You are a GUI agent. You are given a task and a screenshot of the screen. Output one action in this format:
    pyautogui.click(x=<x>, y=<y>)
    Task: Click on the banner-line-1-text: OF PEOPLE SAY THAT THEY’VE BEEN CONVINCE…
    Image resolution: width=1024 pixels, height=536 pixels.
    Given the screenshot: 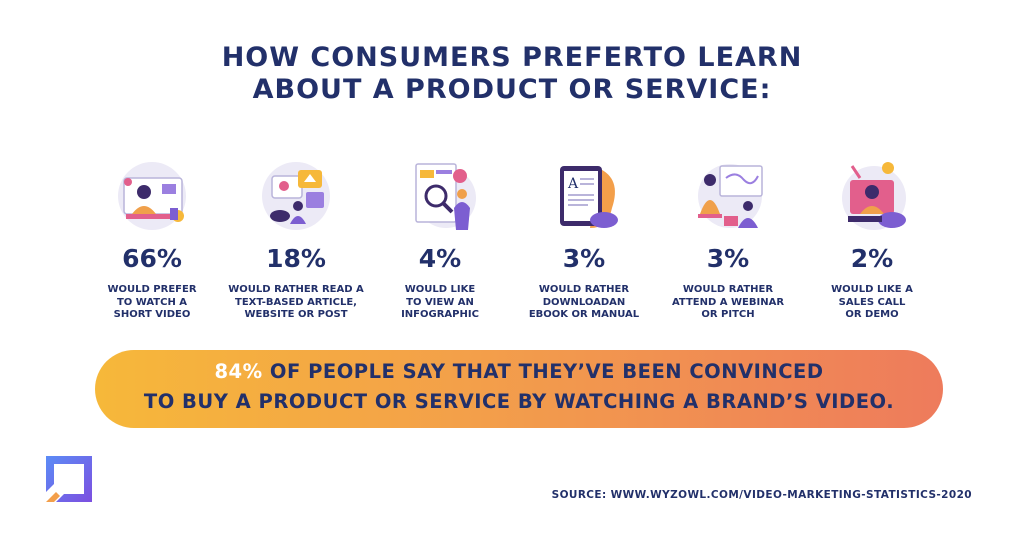 What is the action you would take?
    pyautogui.click(x=543, y=371)
    